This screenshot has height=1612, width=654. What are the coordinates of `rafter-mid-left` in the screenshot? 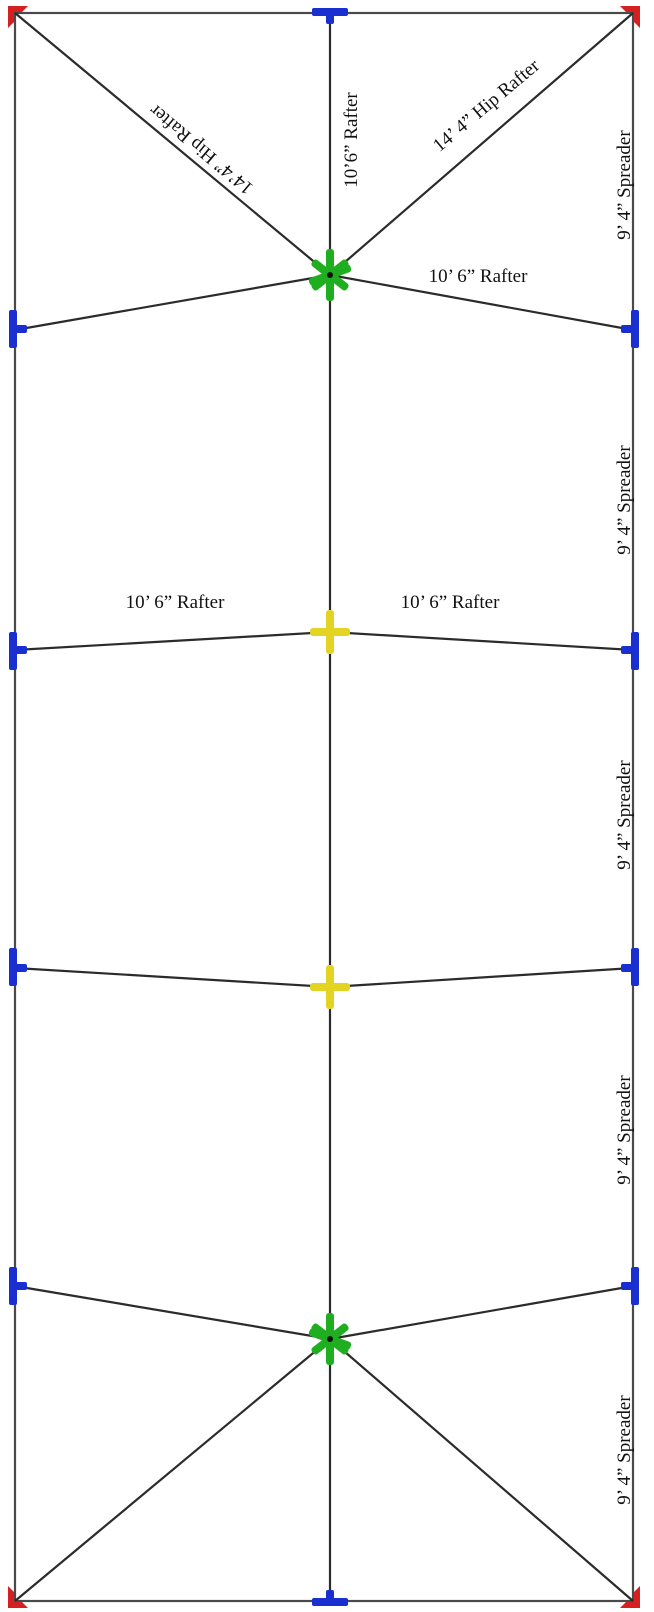 It's located at (172, 641).